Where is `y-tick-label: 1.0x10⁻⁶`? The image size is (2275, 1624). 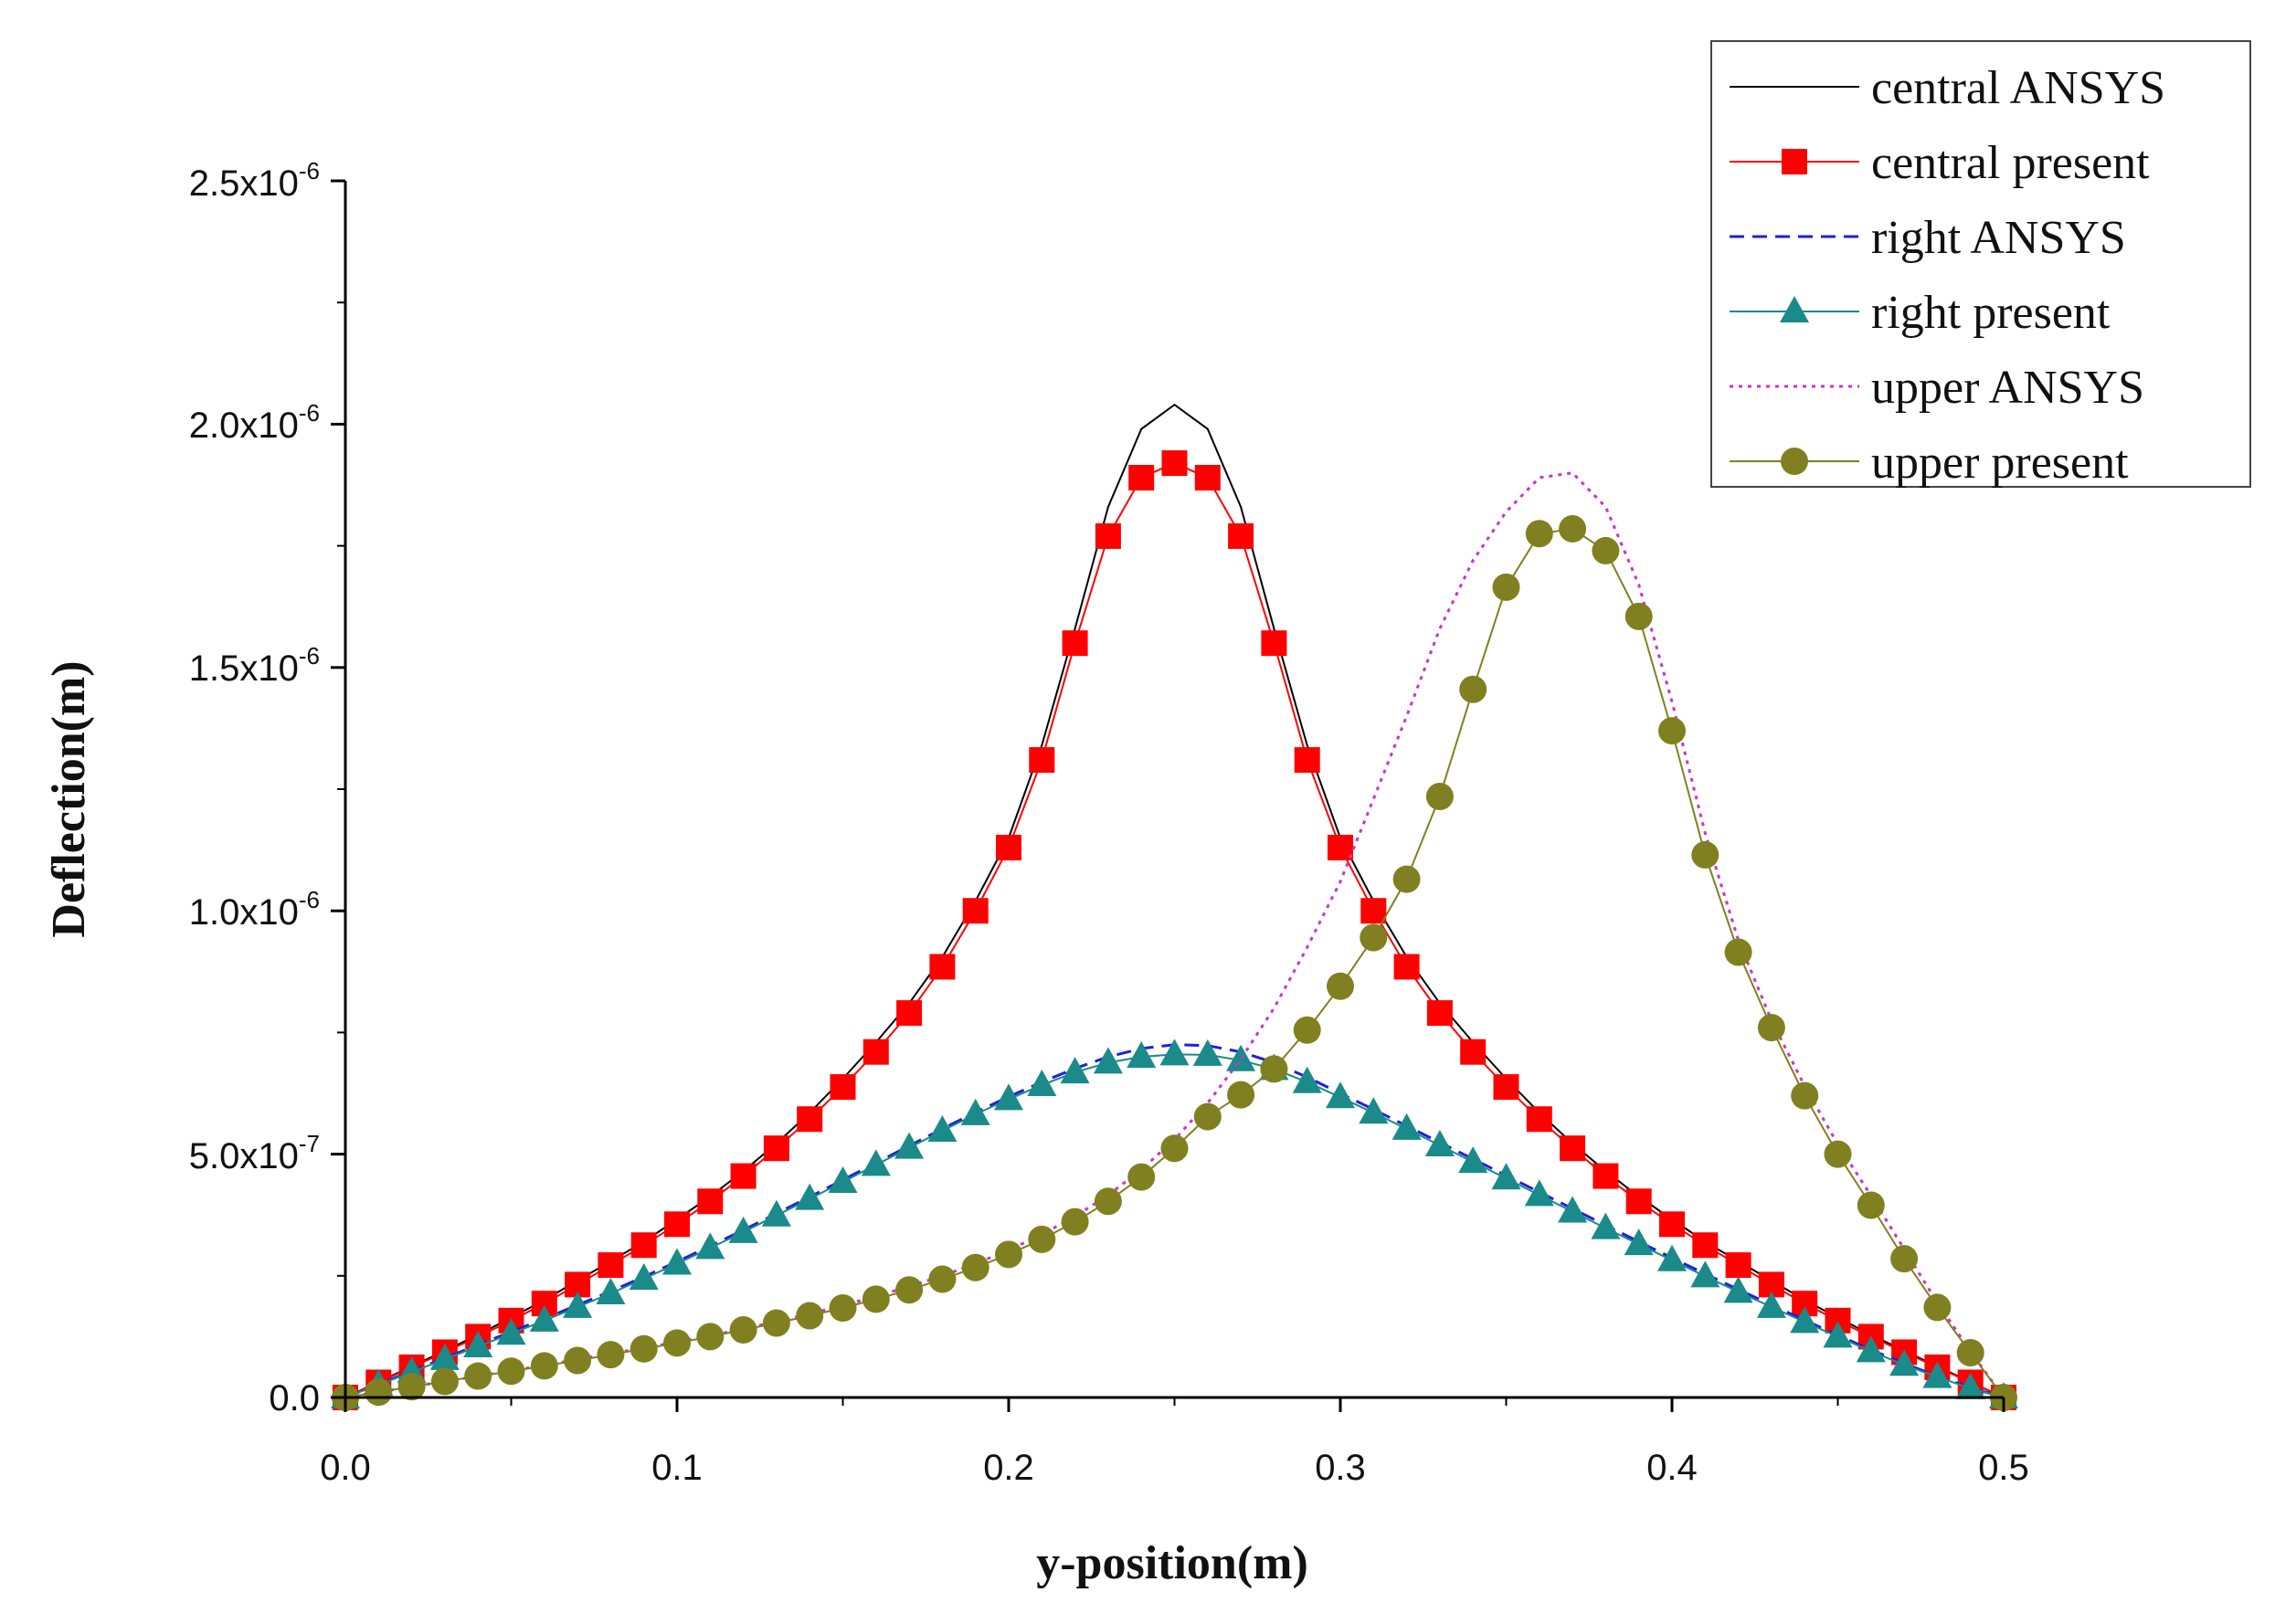
y-tick-label: 1.0x10⁻⁶ is located at coordinates (255, 910).